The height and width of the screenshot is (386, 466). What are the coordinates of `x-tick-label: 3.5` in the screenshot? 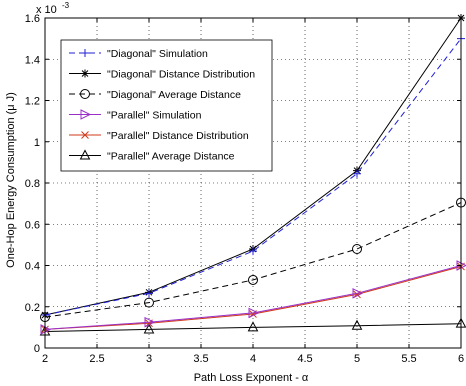 It's located at (200, 359).